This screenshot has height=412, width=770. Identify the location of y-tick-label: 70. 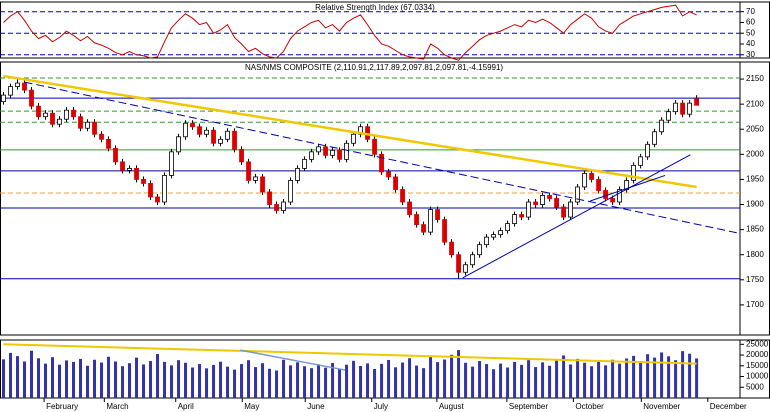
(750, 11).